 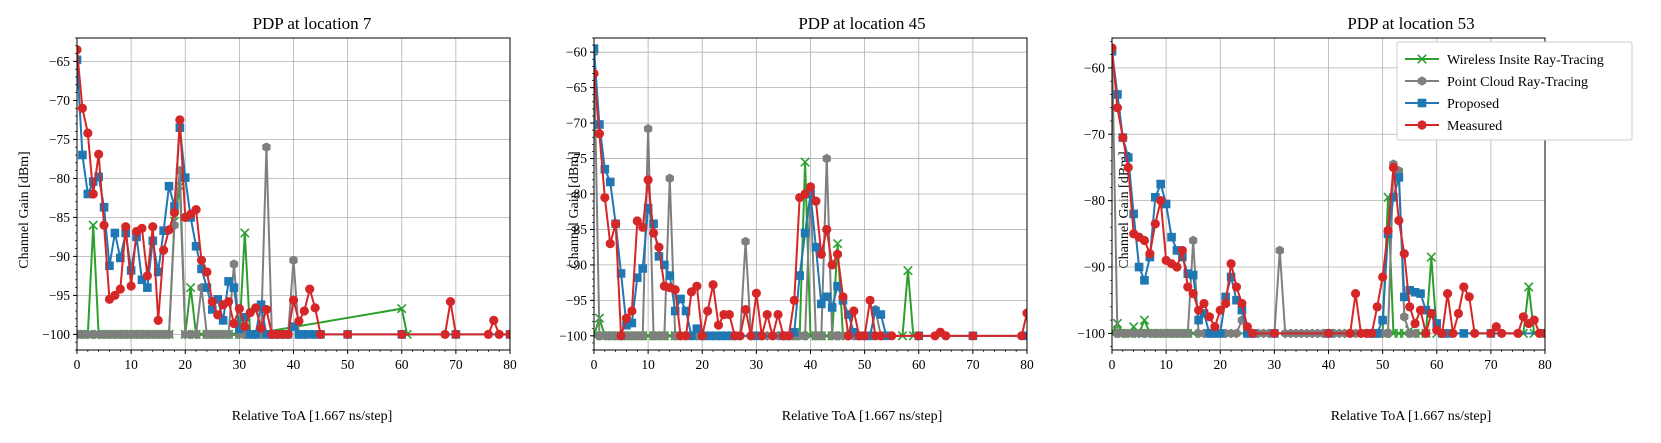 I want to click on legend-marker-circle-icon, so click(x=1422, y=125).